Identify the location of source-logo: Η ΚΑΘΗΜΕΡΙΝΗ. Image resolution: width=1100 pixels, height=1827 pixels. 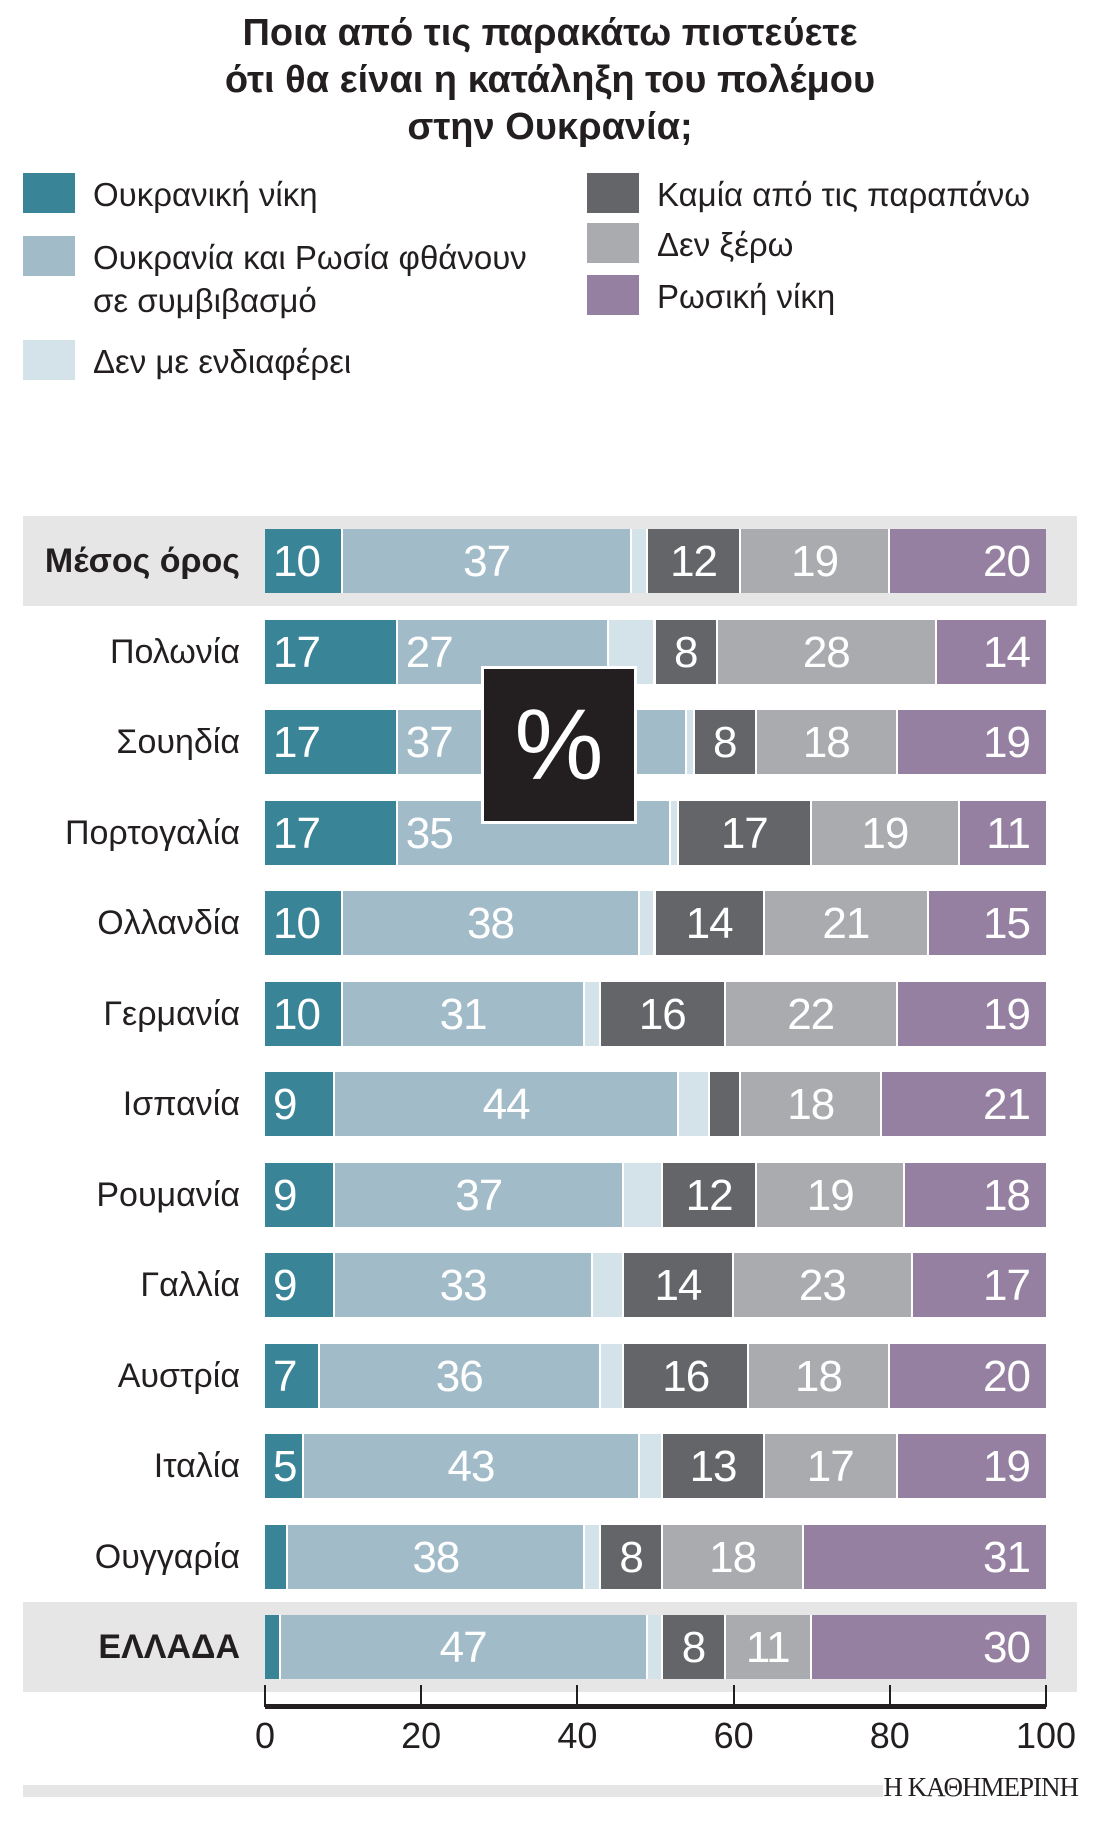
(981, 1787).